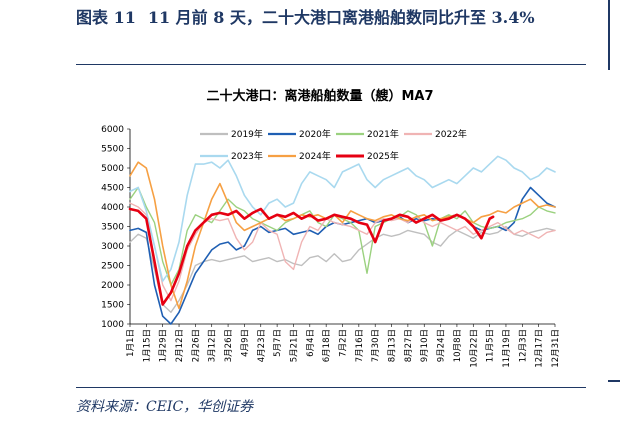 Image resolution: width=620 pixels, height=430 pixels. What do you see at coordinates (278, 343) in the screenshot?
I see `x-tick-label: 5月7日` at bounding box center [278, 343].